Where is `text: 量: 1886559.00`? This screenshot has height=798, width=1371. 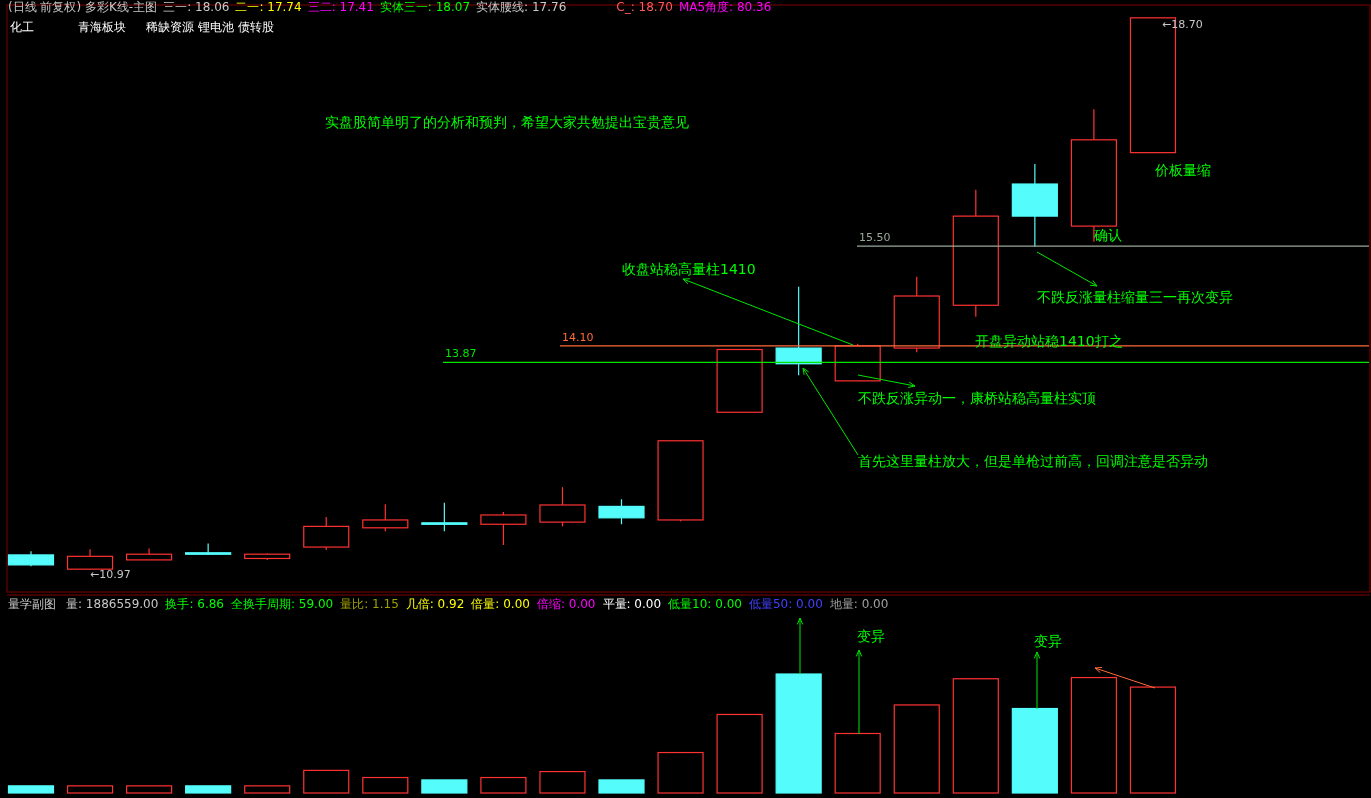 text: 量: 1886559.00 is located at coordinates (112, 604).